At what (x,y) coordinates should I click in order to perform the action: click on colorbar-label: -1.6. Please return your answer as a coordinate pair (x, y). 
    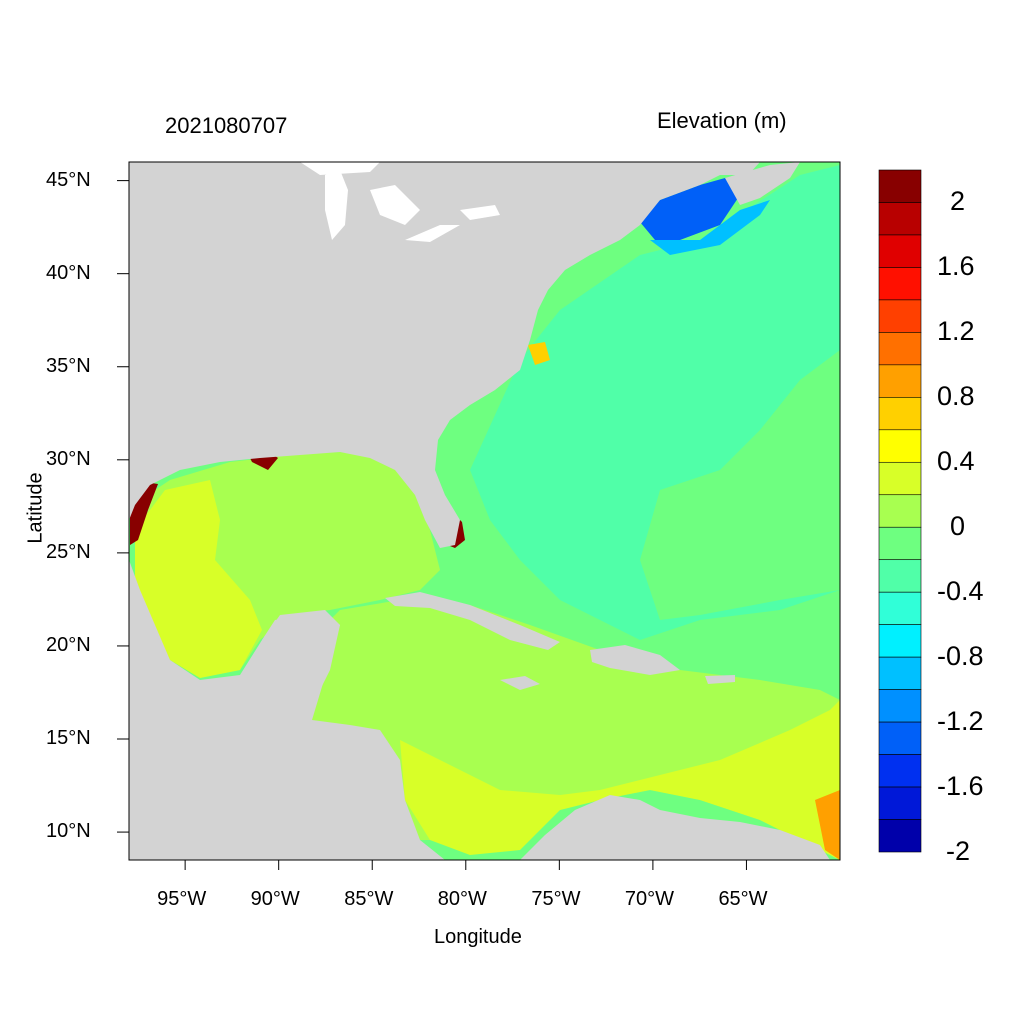
    Looking at the image, I should click on (960, 786).